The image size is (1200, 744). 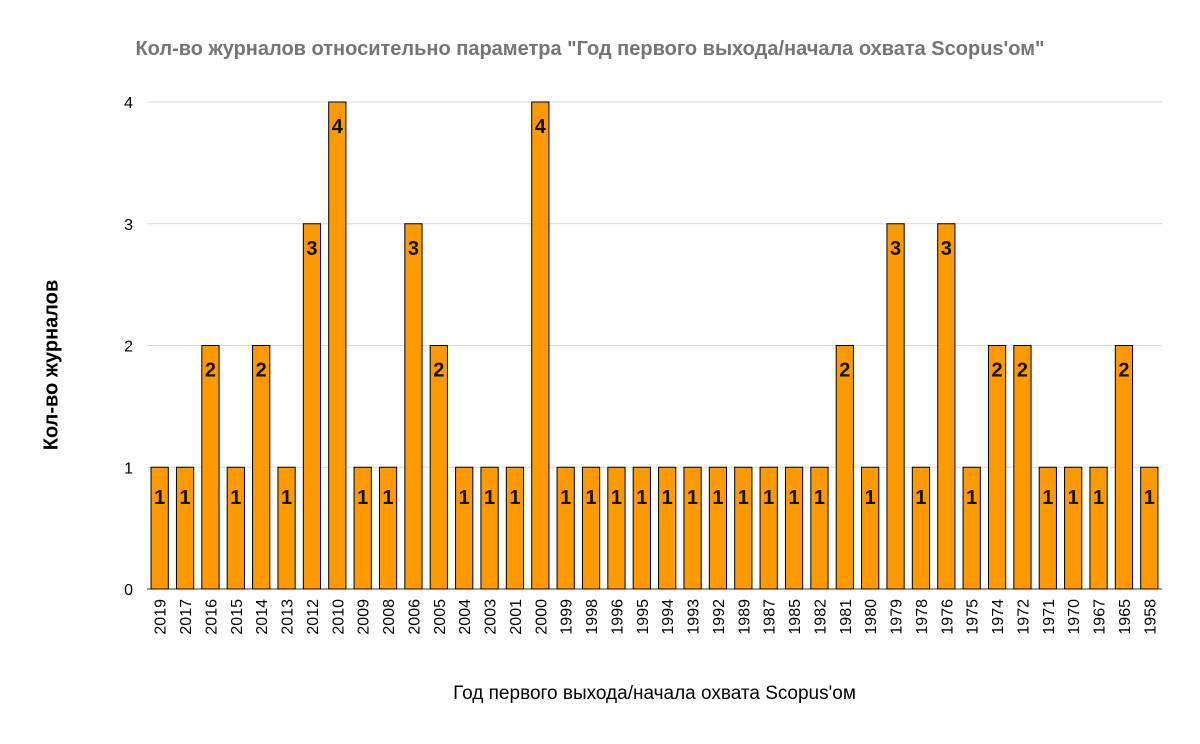 What do you see at coordinates (389, 617) in the screenshot?
I see `x-tick-label: 2008` at bounding box center [389, 617].